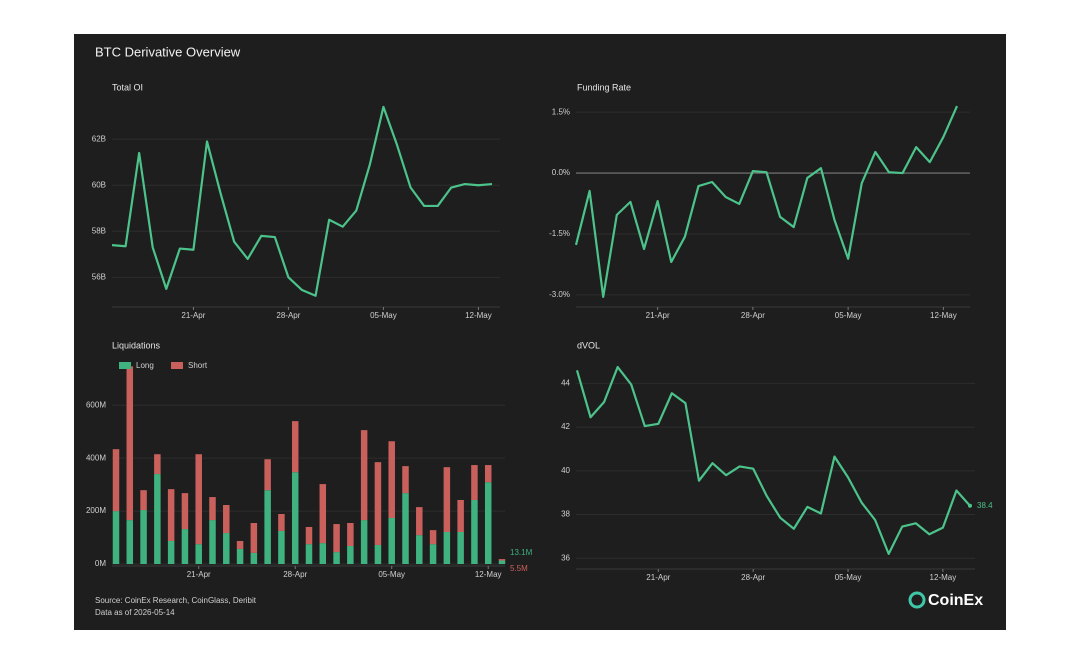 The height and width of the screenshot is (652, 1080). What do you see at coordinates (559, 294) in the screenshot?
I see `y-tick-label: -3.0%` at bounding box center [559, 294].